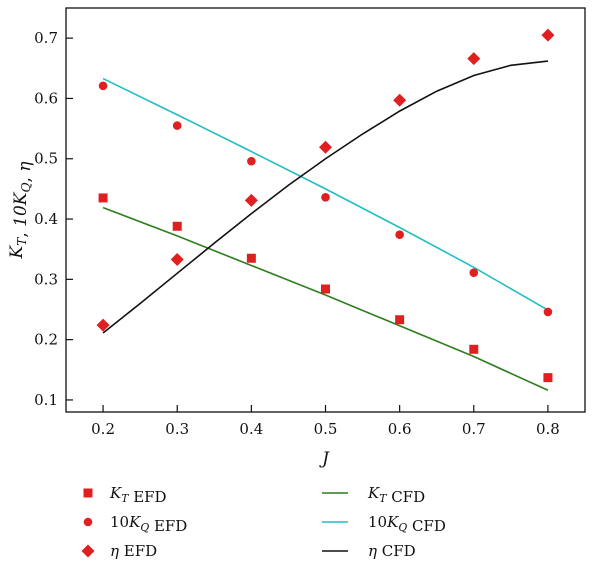 This screenshot has height=573, width=600. Describe the element at coordinates (103, 429) in the screenshot. I see `x-tick-label: 0.2` at that location.